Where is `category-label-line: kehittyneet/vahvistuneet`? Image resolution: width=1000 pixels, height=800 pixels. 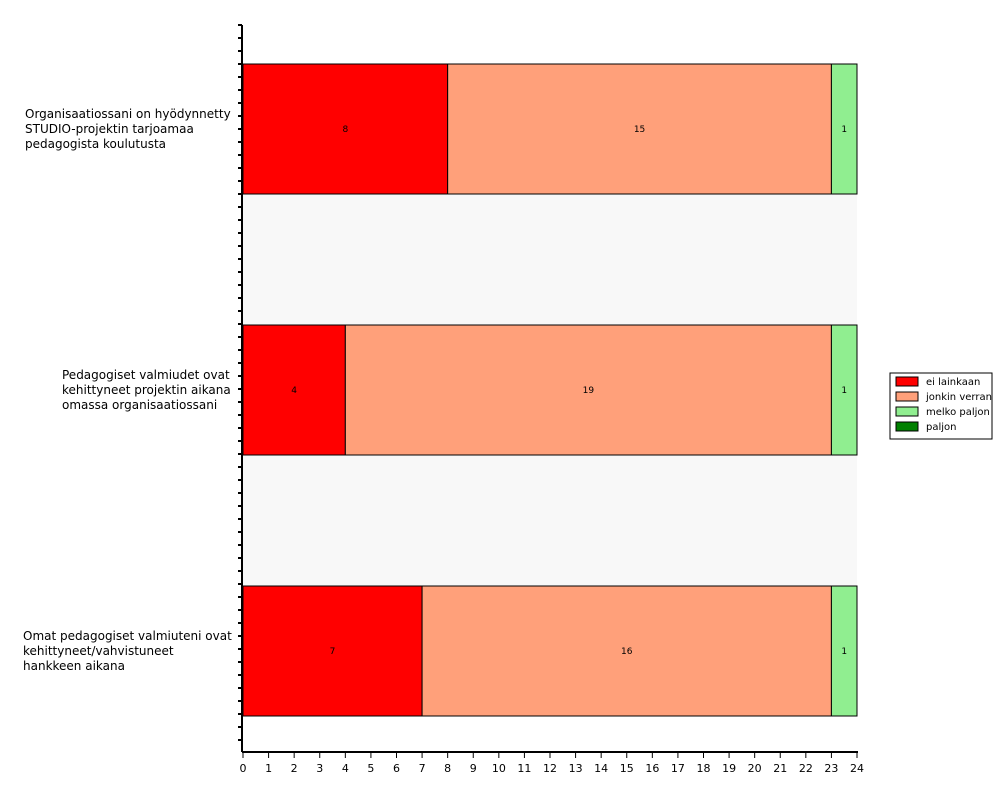 category-label-line: kehittyneet/vahvistuneet is located at coordinates (98, 651).